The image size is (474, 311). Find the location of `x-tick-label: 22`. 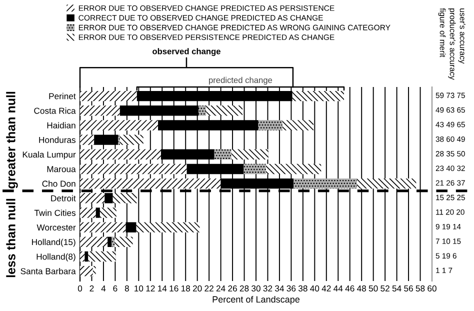

x-tick-label: 22 is located at coordinates (209, 288).